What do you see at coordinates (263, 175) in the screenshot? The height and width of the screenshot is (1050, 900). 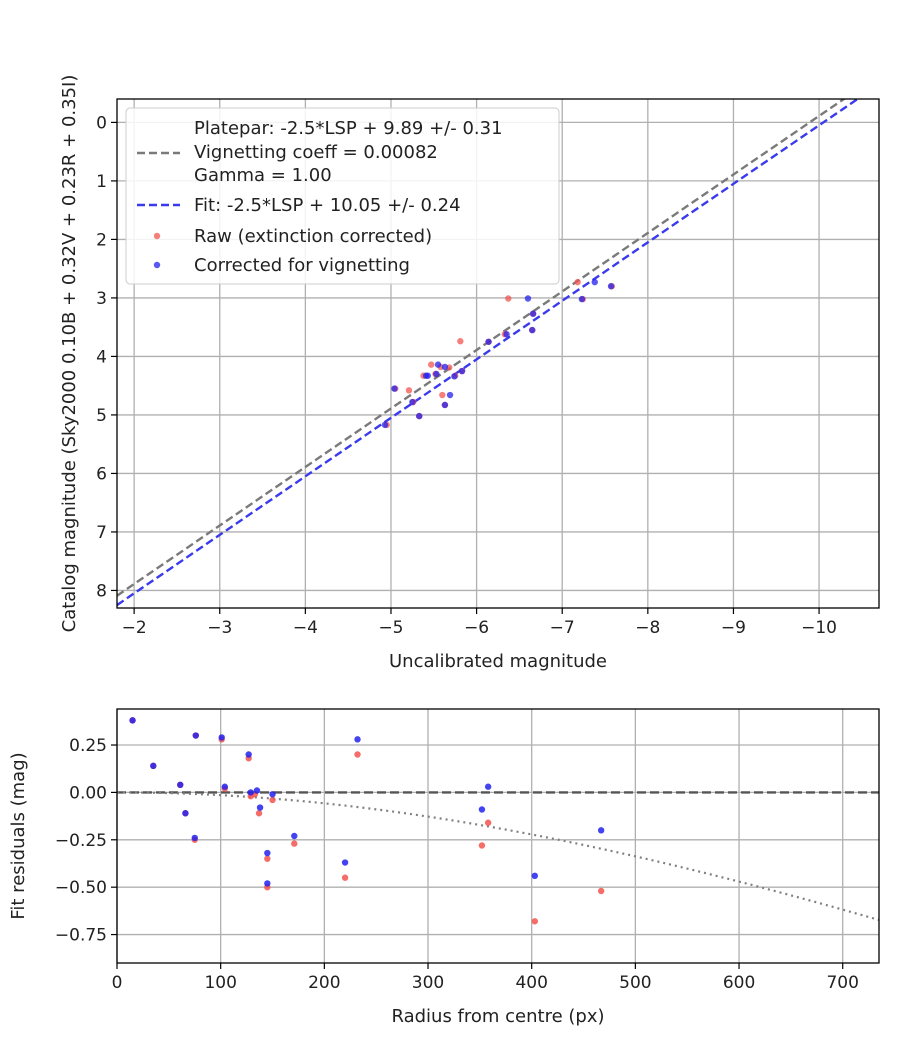 I see `legend-gamma-label: Gamma = 1.00` at bounding box center [263, 175].